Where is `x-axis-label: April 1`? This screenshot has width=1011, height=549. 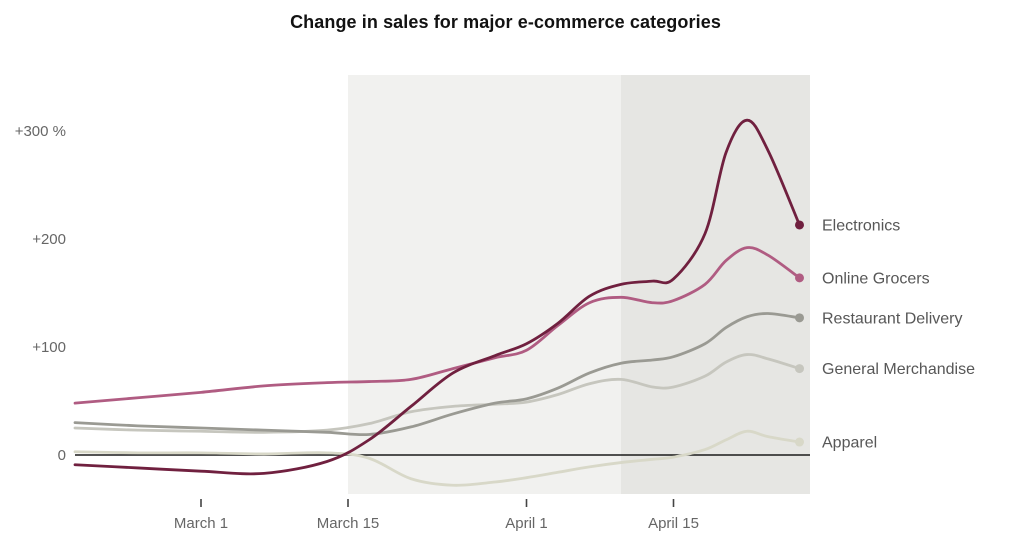 x-axis-label: April 1 is located at coordinates (526, 523).